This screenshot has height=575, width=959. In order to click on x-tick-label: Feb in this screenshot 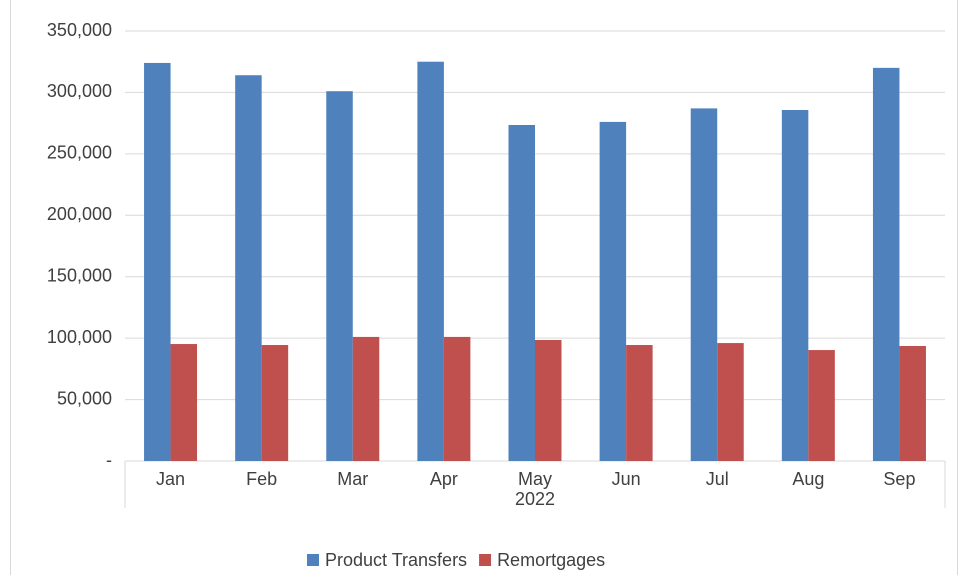, I will do `click(261, 479)`.